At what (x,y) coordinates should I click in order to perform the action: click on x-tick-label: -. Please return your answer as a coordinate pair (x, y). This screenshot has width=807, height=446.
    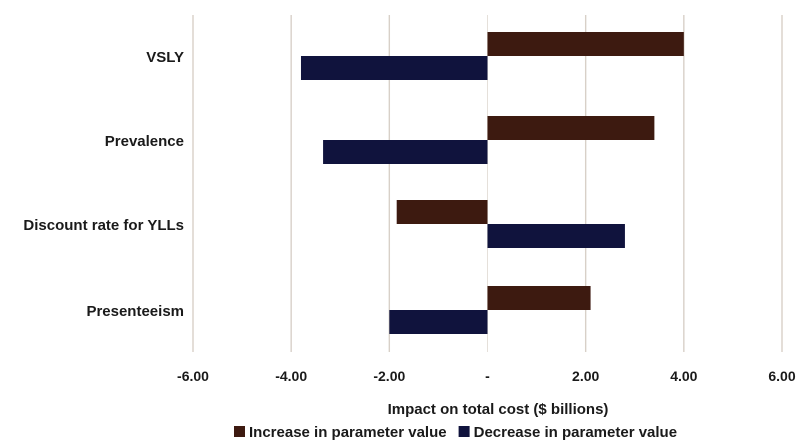
    Looking at the image, I should click on (487, 376).